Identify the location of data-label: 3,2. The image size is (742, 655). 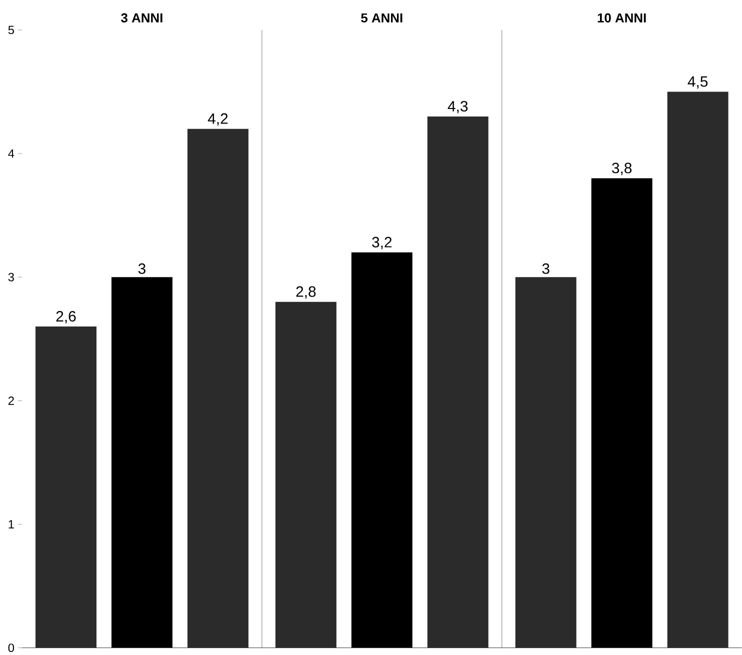
(382, 243).